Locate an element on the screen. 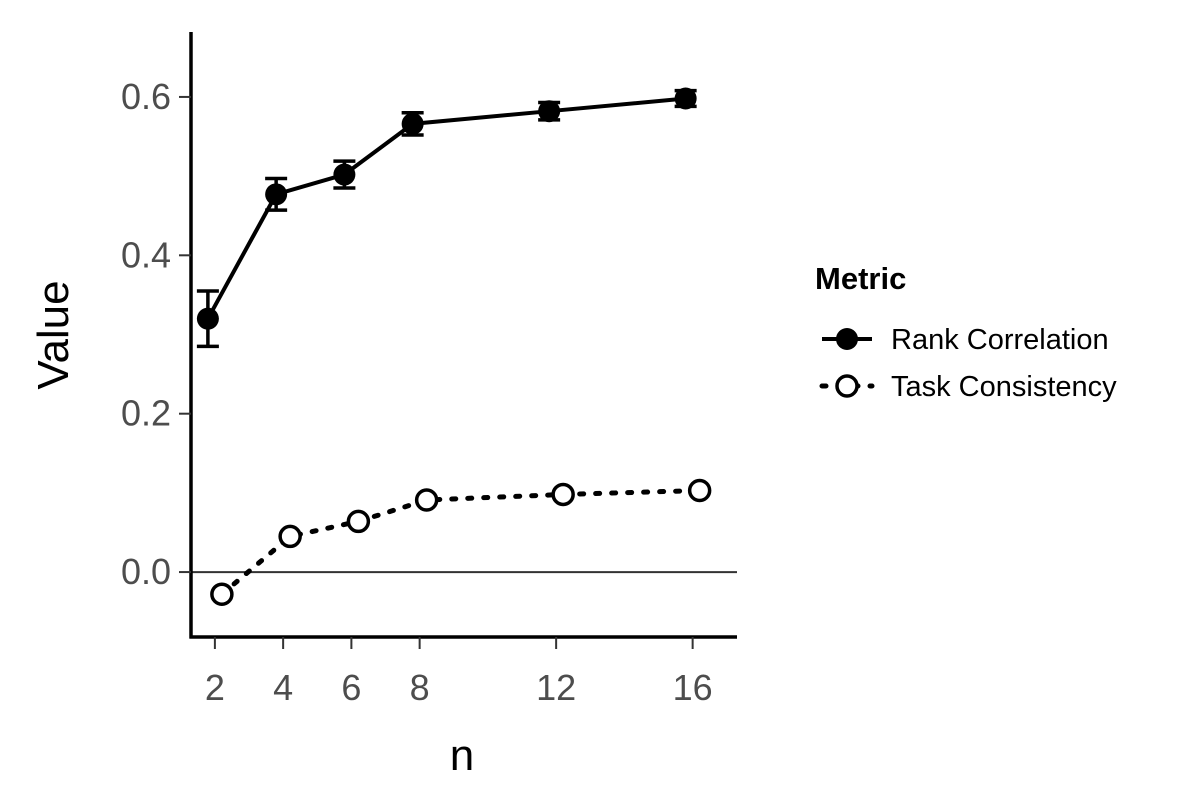 The height and width of the screenshot is (800, 1200). y-tick-label: 0.4 is located at coordinates (146, 254).